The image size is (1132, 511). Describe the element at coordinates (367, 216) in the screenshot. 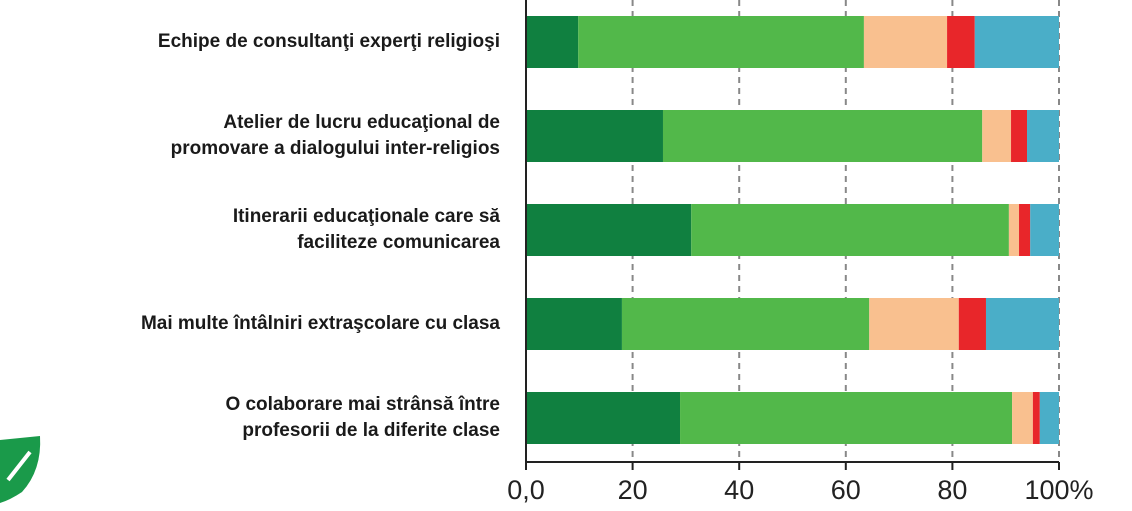

I see `category-label: Itinerarii educaţionale care să` at that location.